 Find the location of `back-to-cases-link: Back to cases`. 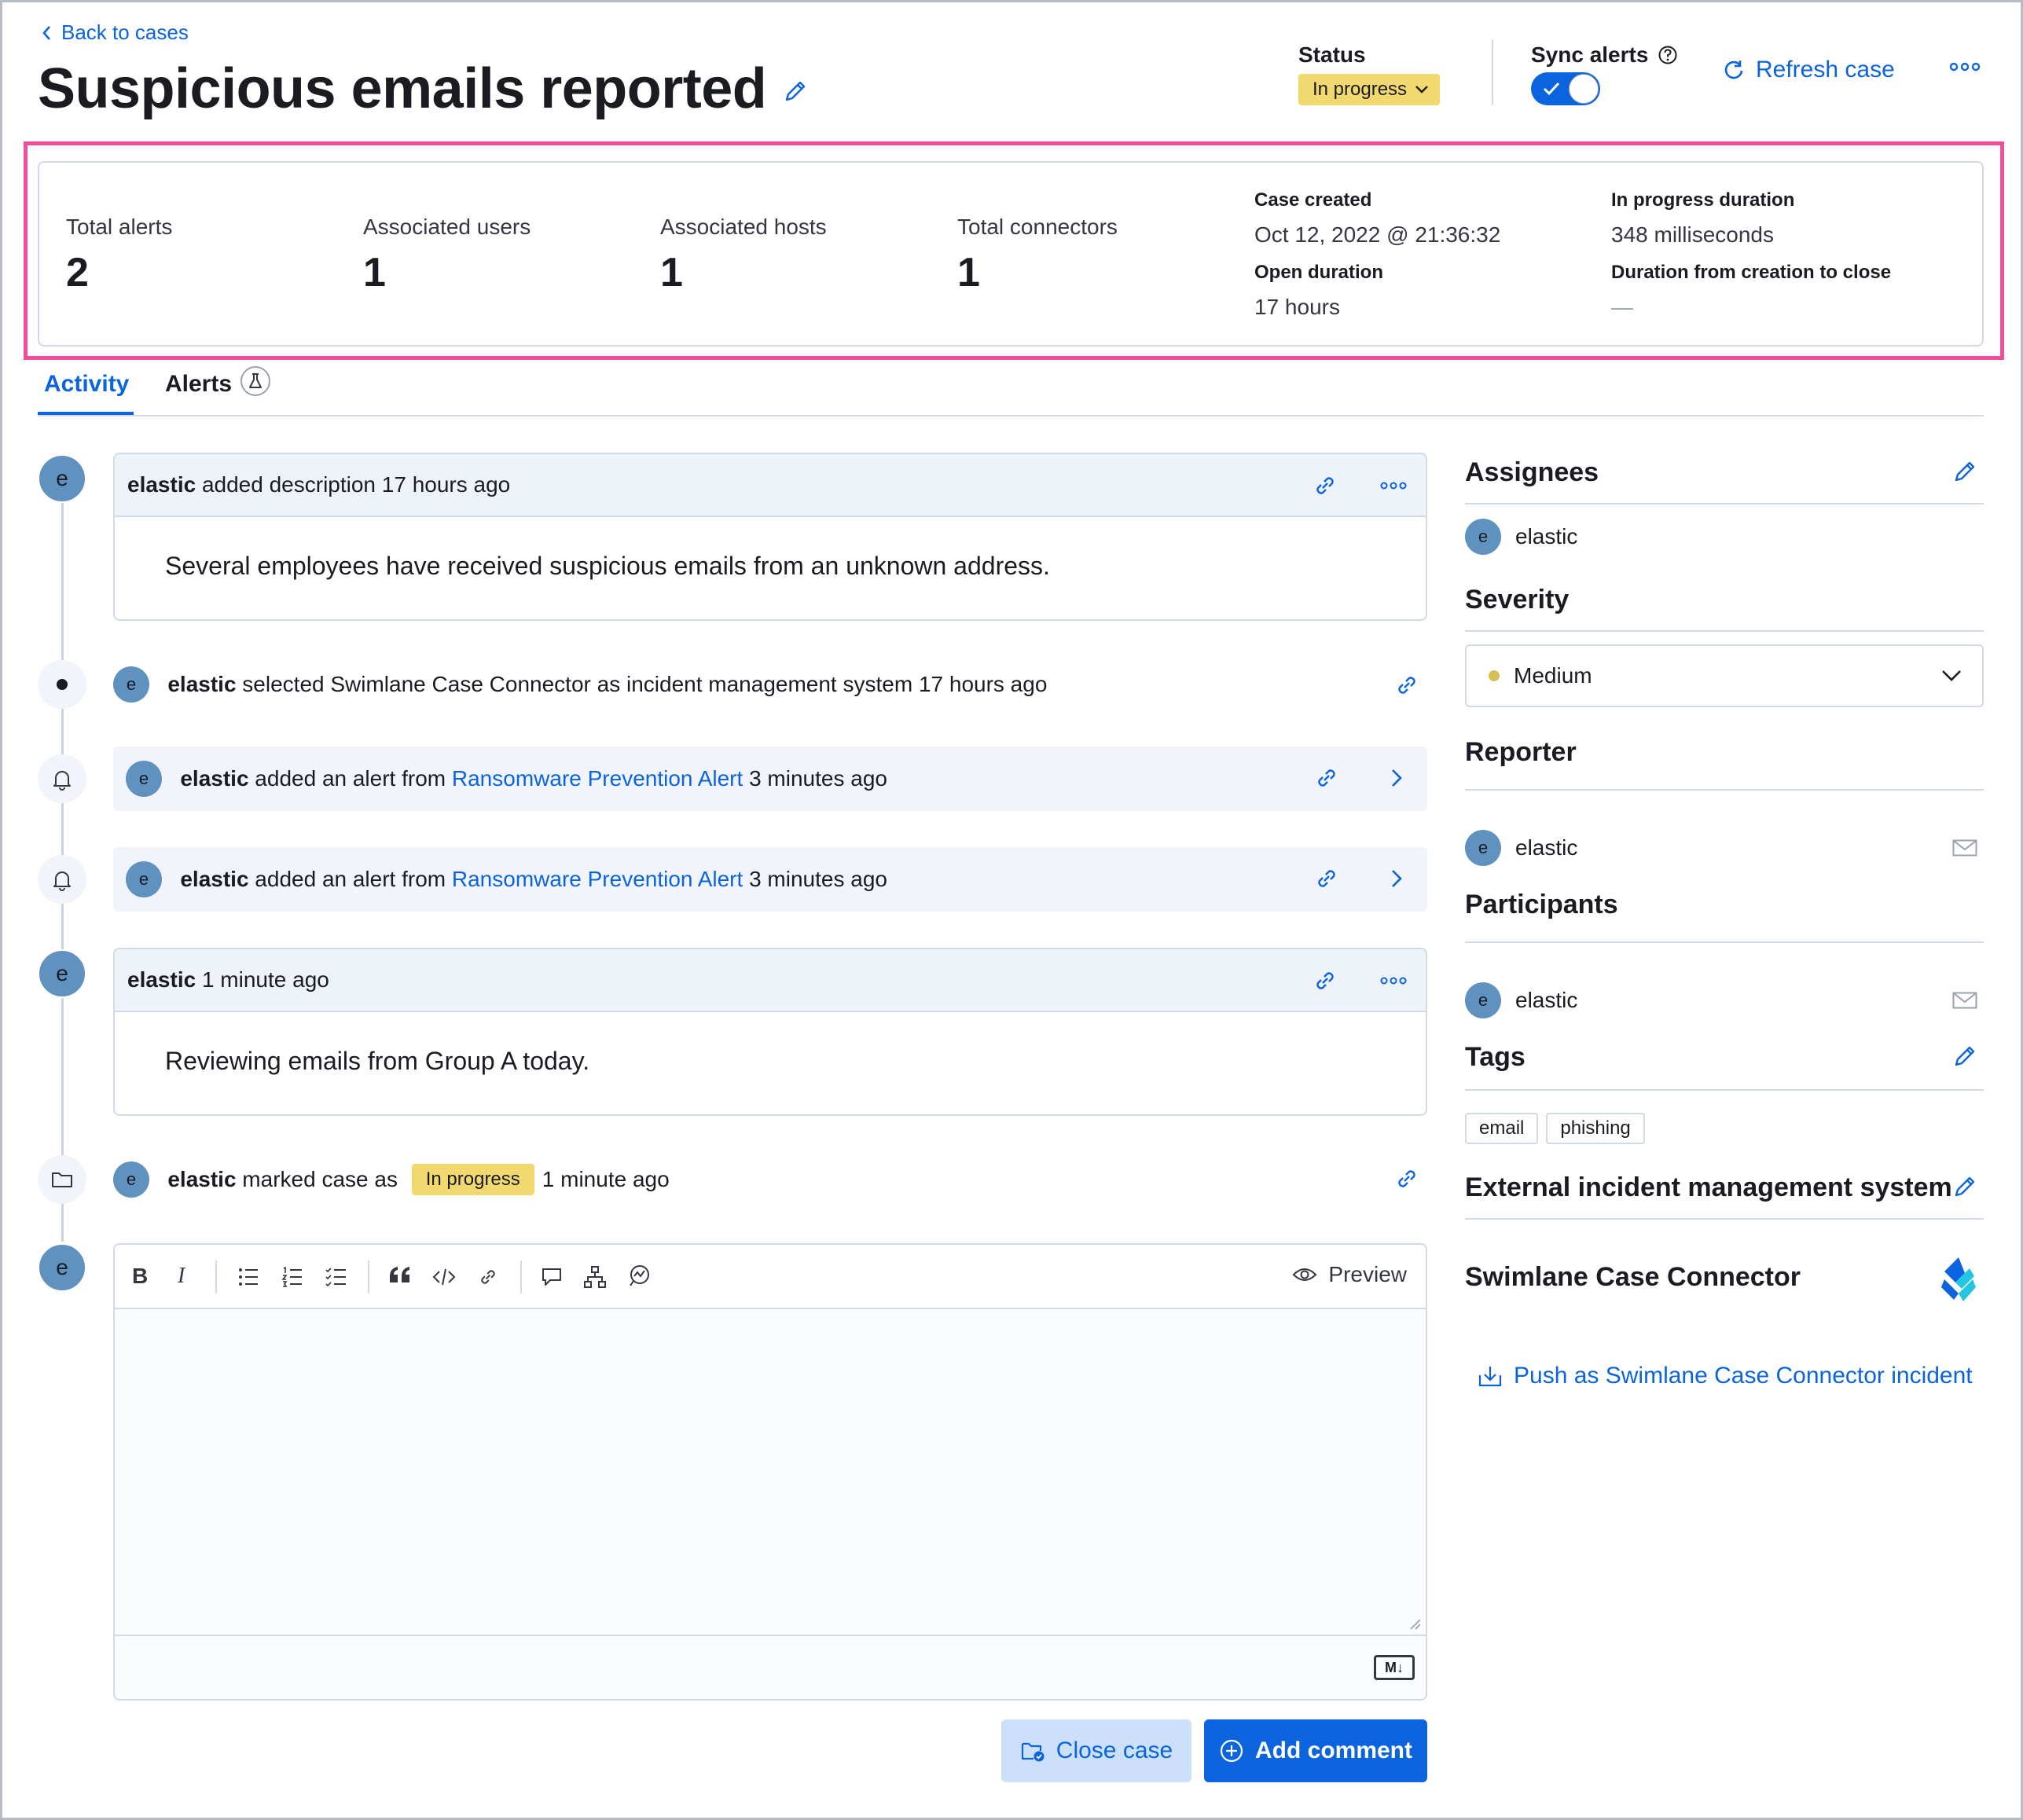

back-to-cases-link: Back to cases is located at coordinates (115, 32).